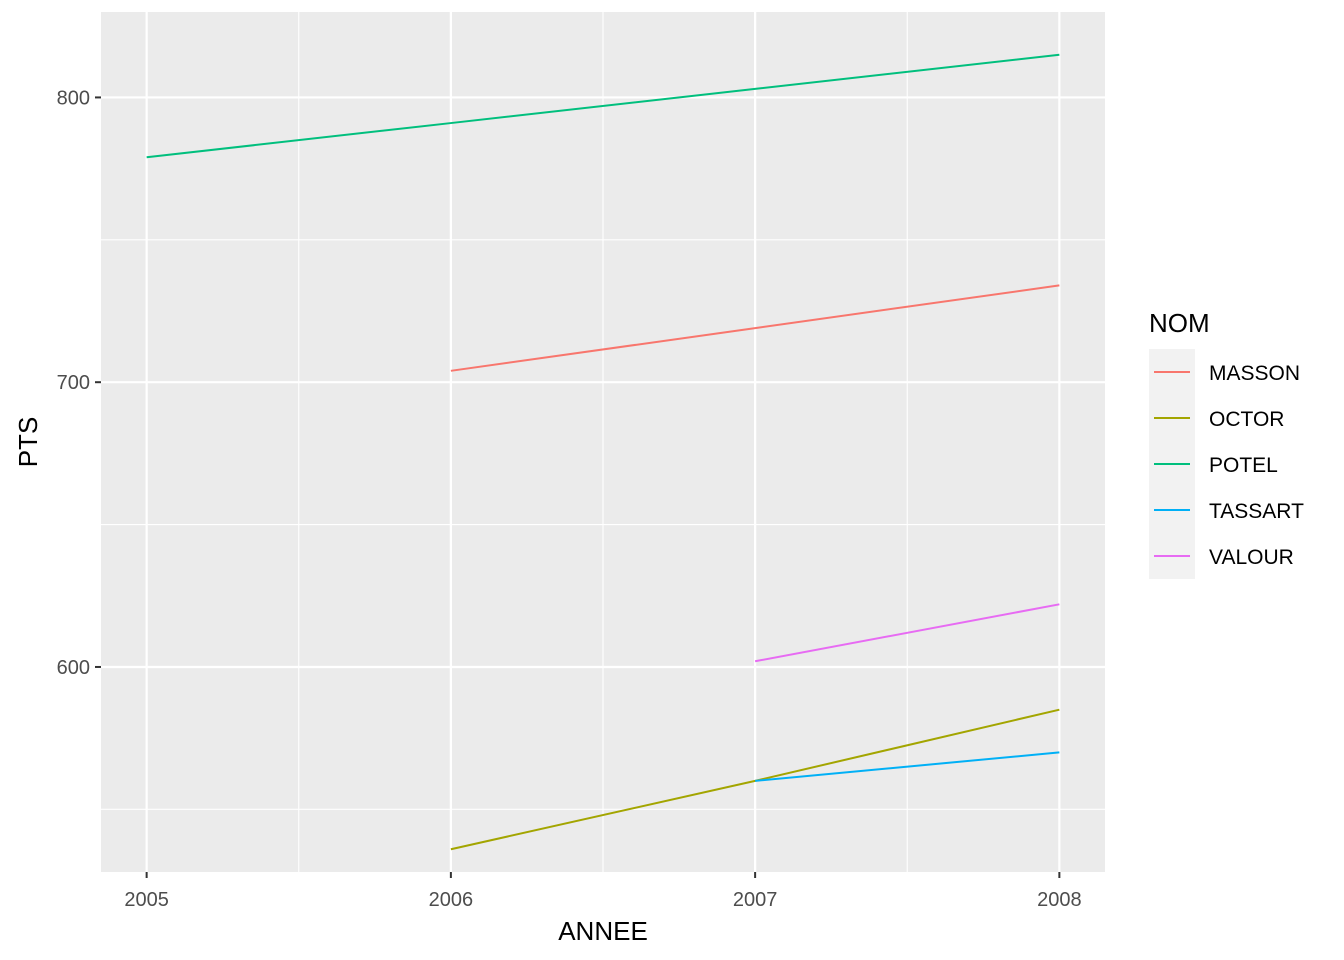 This screenshot has width=1344, height=960. What do you see at coordinates (1243, 465) in the screenshot?
I see `legend-label-potel: POTEL` at bounding box center [1243, 465].